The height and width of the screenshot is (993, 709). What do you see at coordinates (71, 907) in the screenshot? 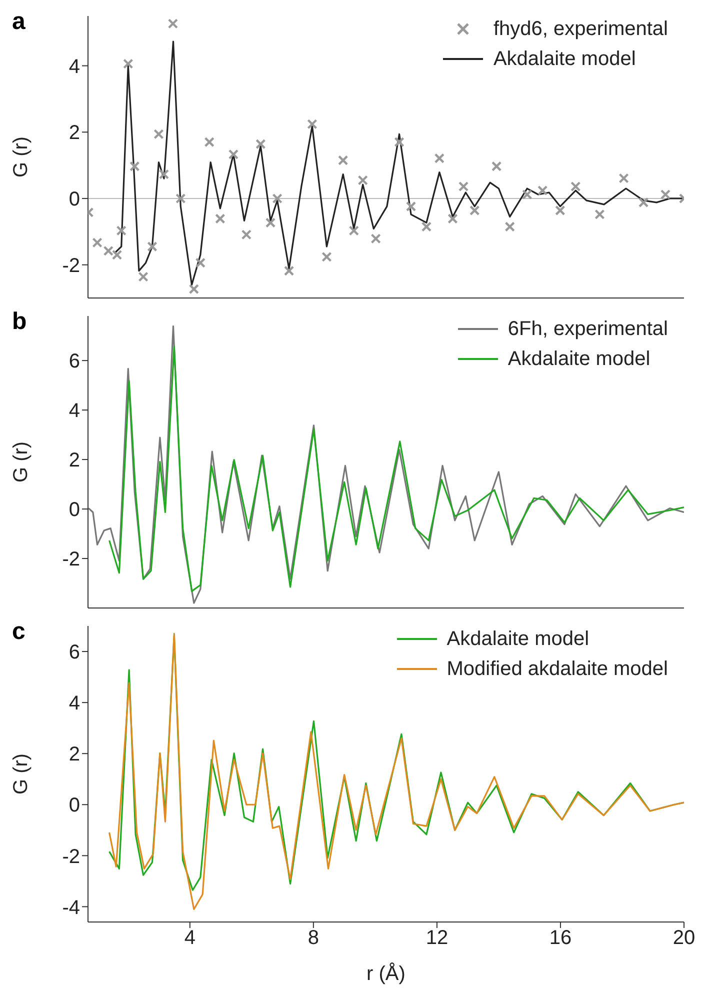
I see `y-tick-label: -4` at bounding box center [71, 907].